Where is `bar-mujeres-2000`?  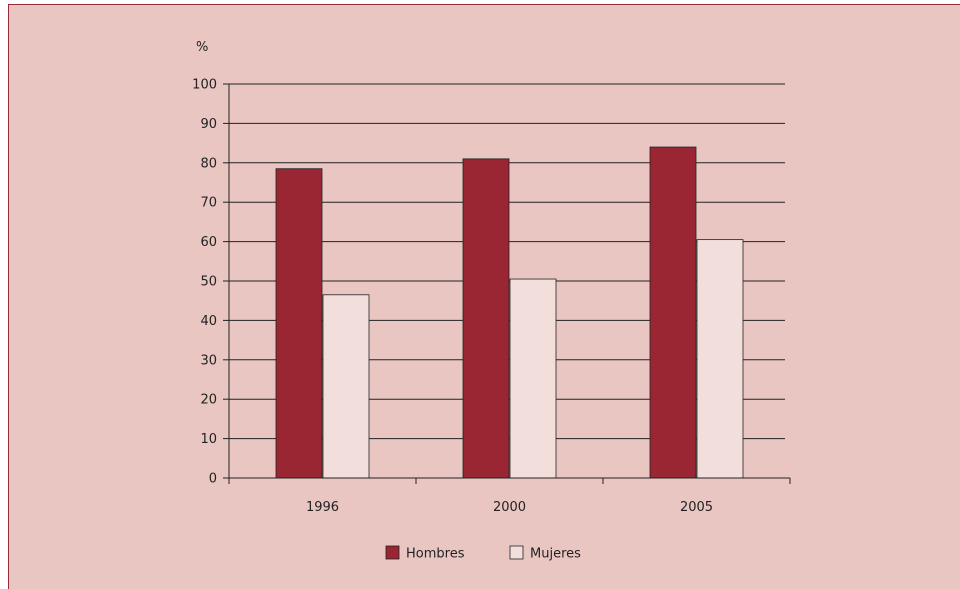 bar-mujeres-2000 is located at coordinates (533, 378).